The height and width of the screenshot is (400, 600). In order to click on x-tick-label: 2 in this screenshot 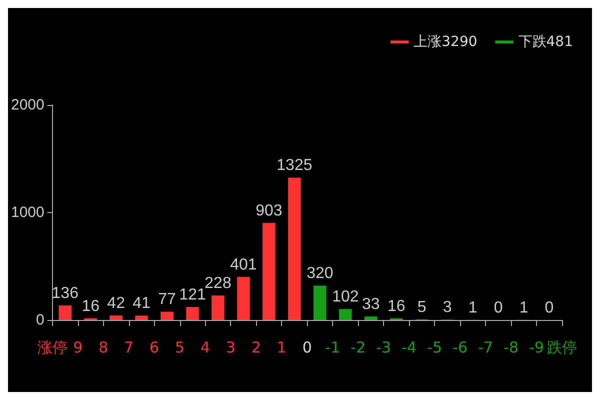, I will do `click(256, 347)`.